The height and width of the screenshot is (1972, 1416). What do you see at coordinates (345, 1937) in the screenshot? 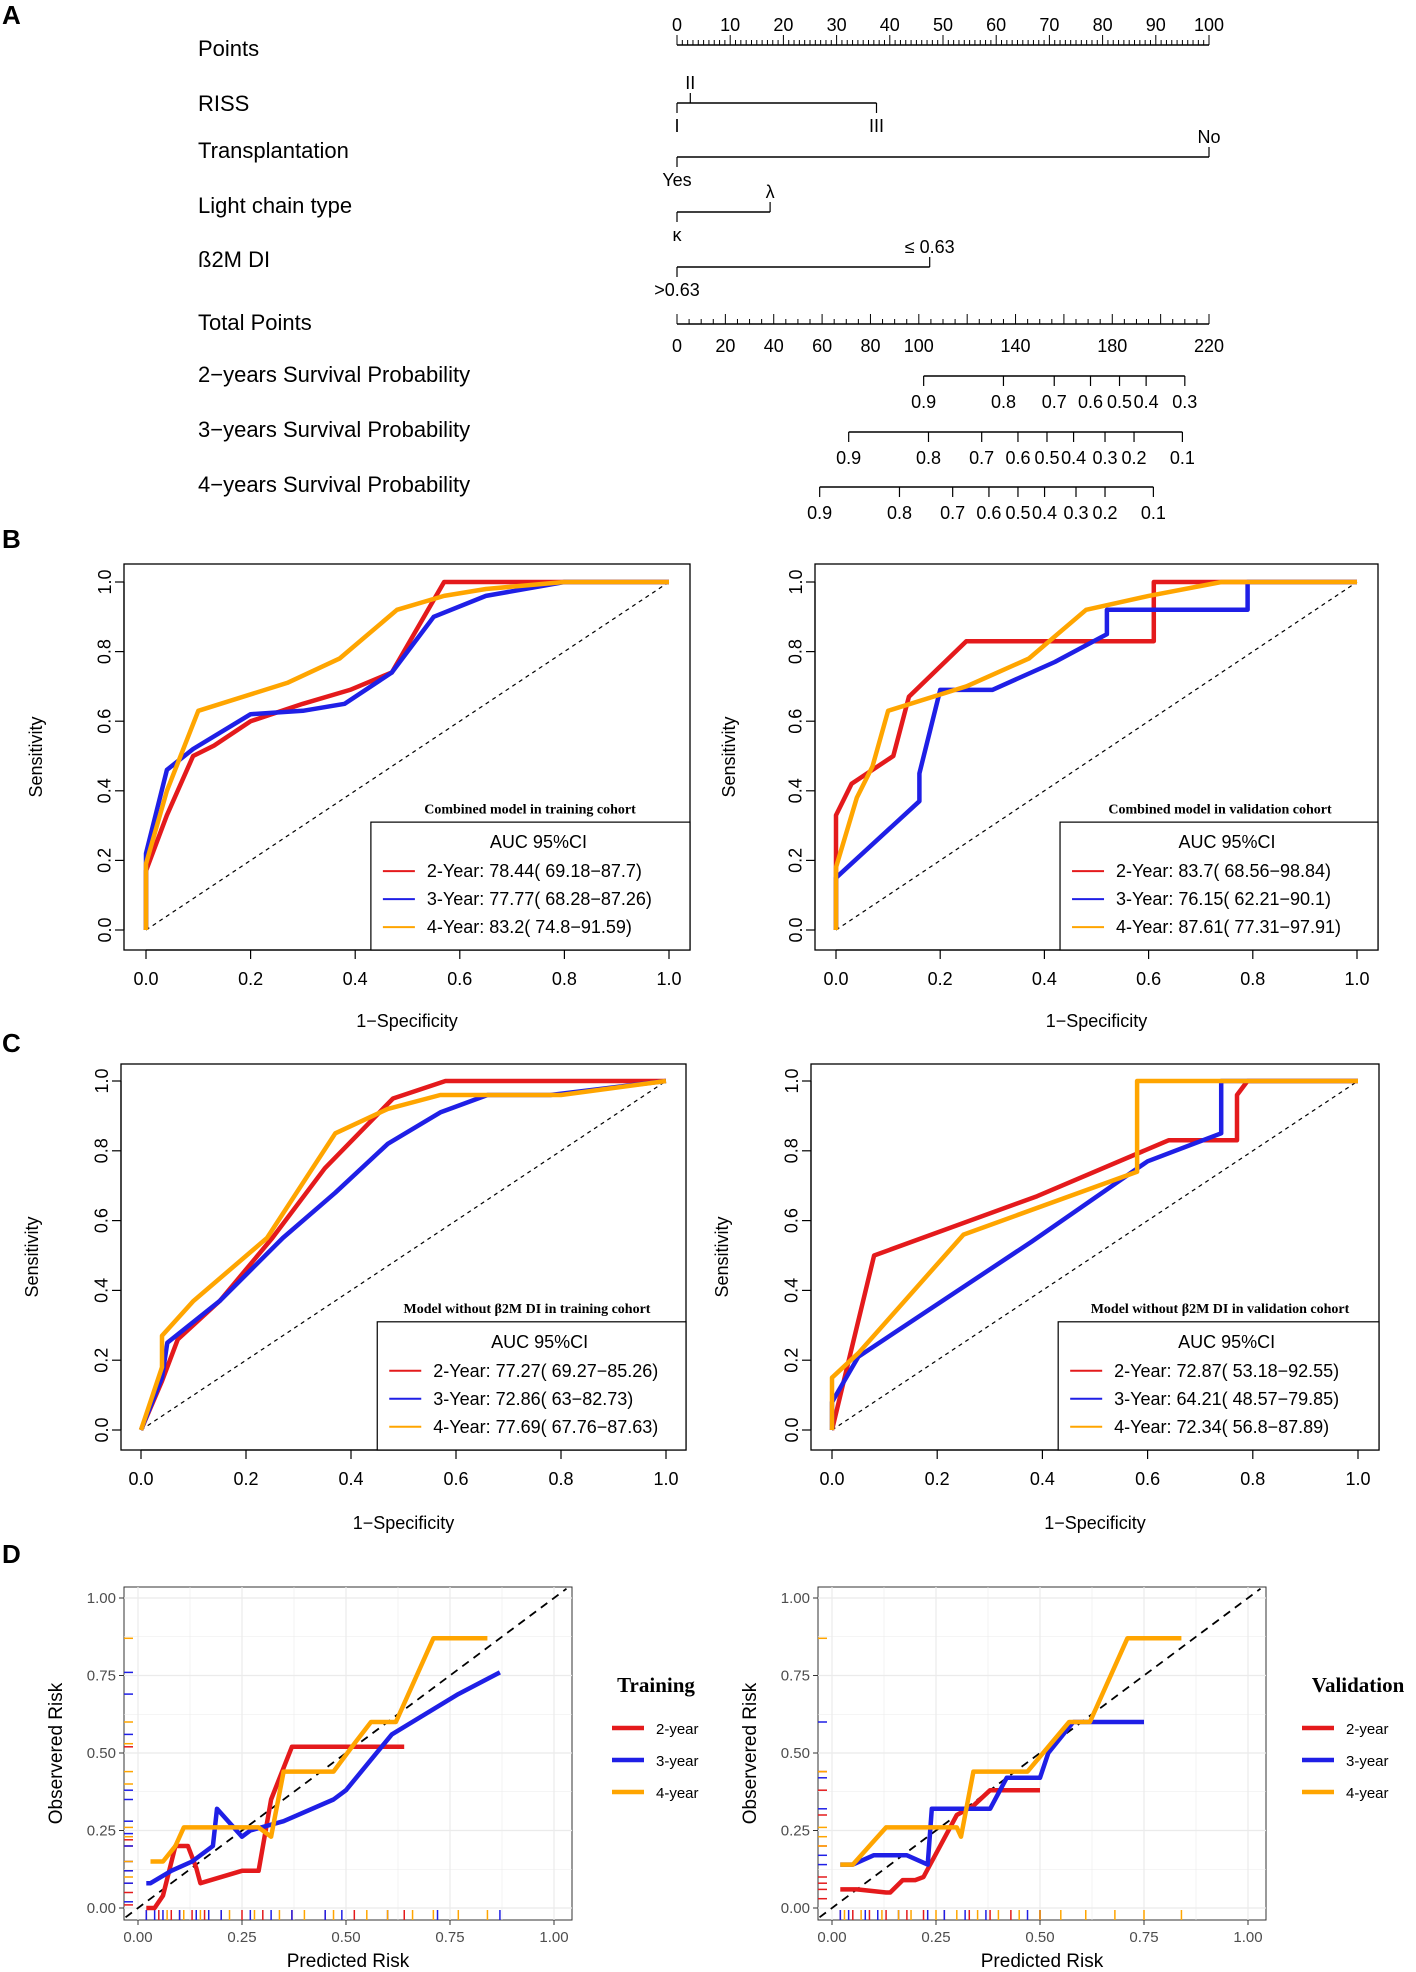
I see `x-tick-label: 0.50` at bounding box center [345, 1937].